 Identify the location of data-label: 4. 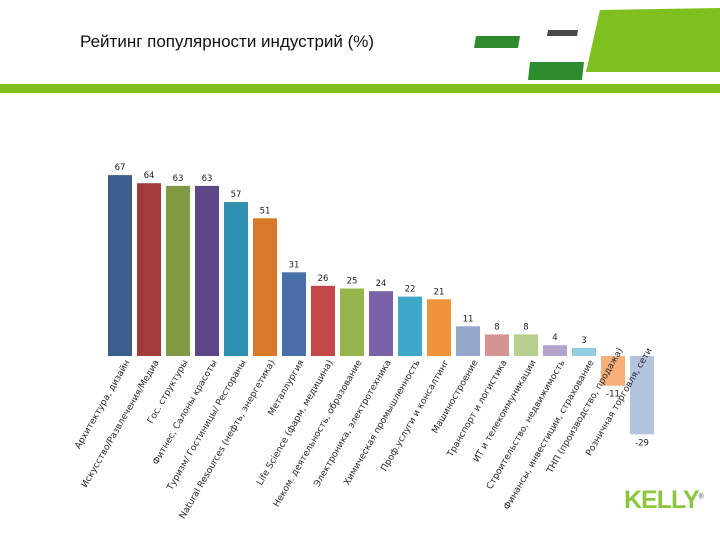
(554, 338).